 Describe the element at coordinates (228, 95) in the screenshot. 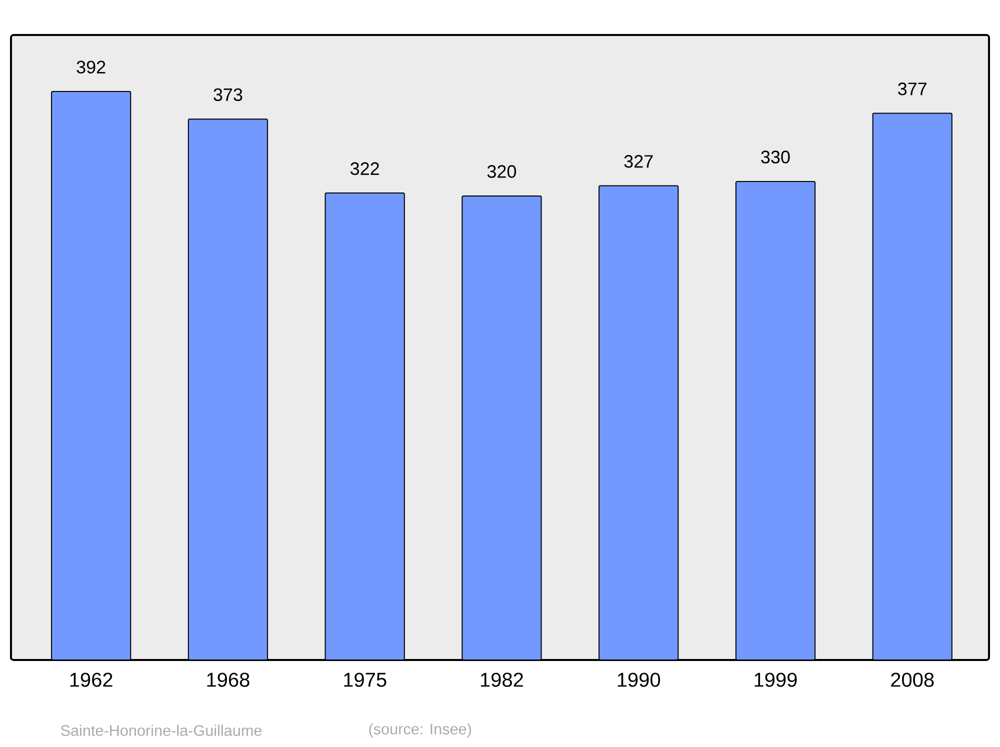

I see `data-label: 373` at that location.